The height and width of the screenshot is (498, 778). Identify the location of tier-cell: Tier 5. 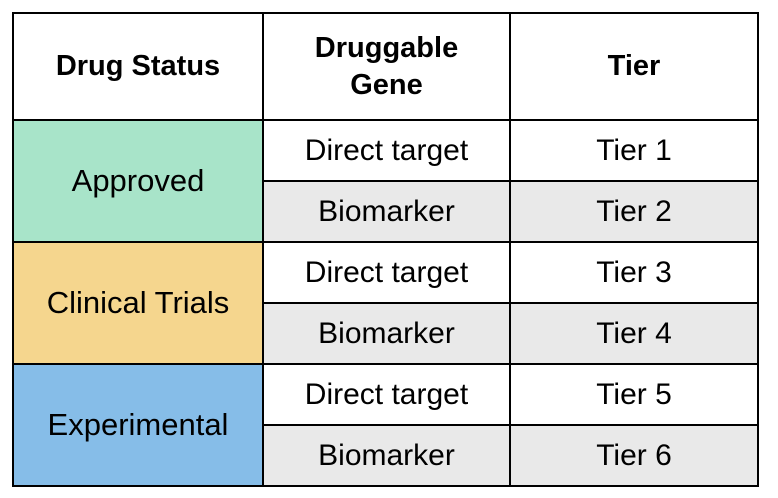
(634, 394).